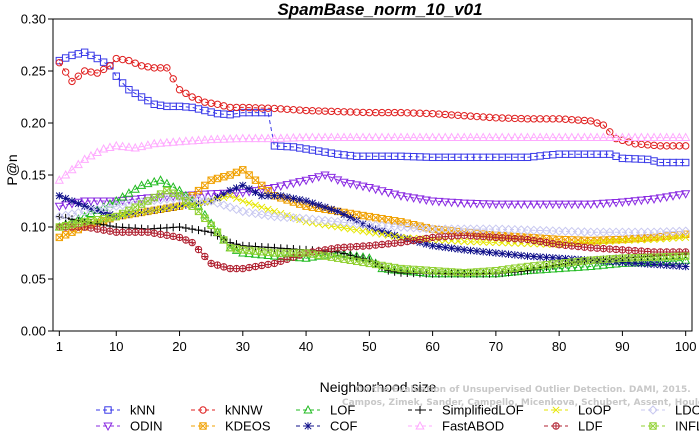 The image size is (699, 434). What do you see at coordinates (577, 410) in the screenshot?
I see `legend-item-loop: LoOP` at bounding box center [577, 410].